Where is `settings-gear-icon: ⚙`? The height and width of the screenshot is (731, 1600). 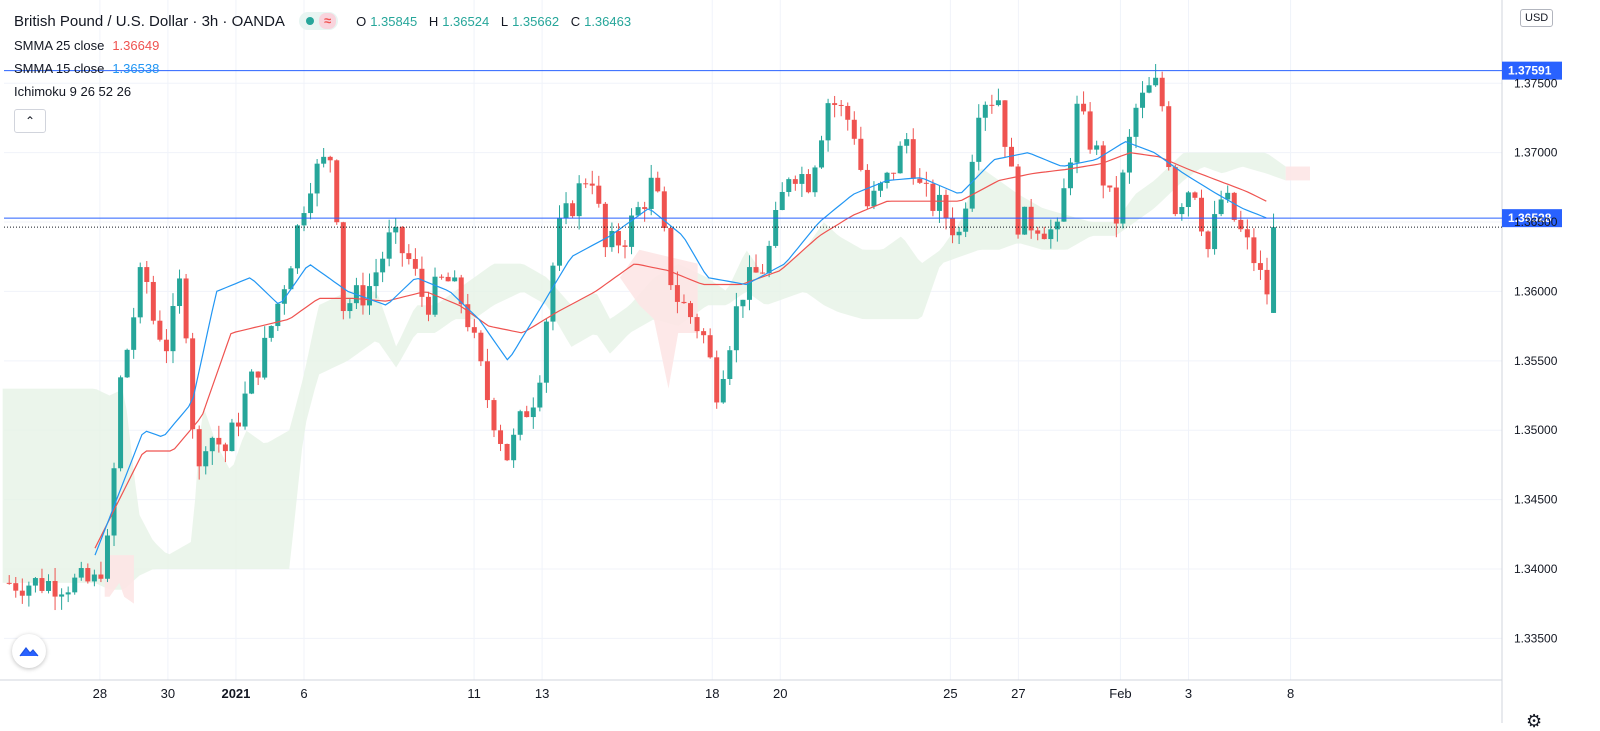 settings-gear-icon: ⚙ is located at coordinates (1534, 721).